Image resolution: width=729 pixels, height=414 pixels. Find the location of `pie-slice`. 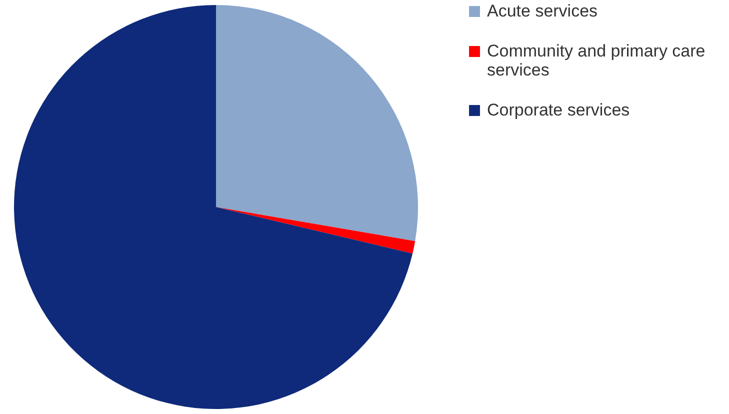

pie-slice is located at coordinates (316, 230).